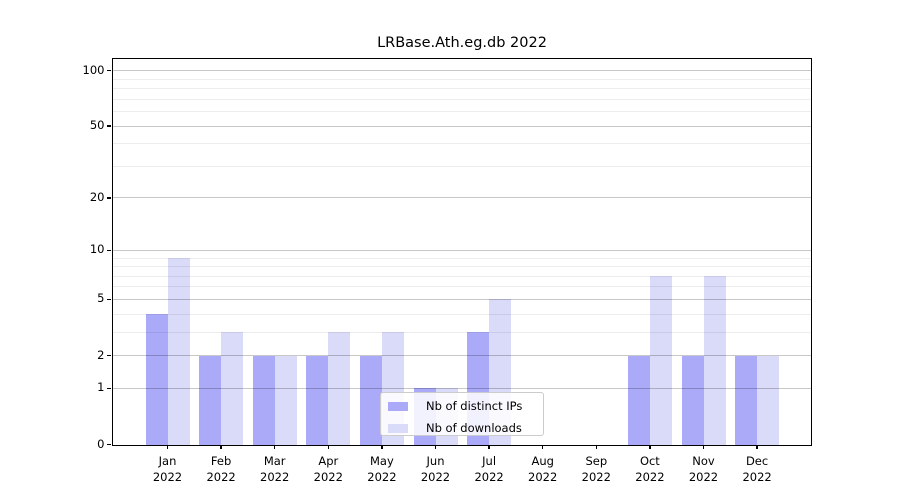  I want to click on bar-oct-ips, so click(638, 400).